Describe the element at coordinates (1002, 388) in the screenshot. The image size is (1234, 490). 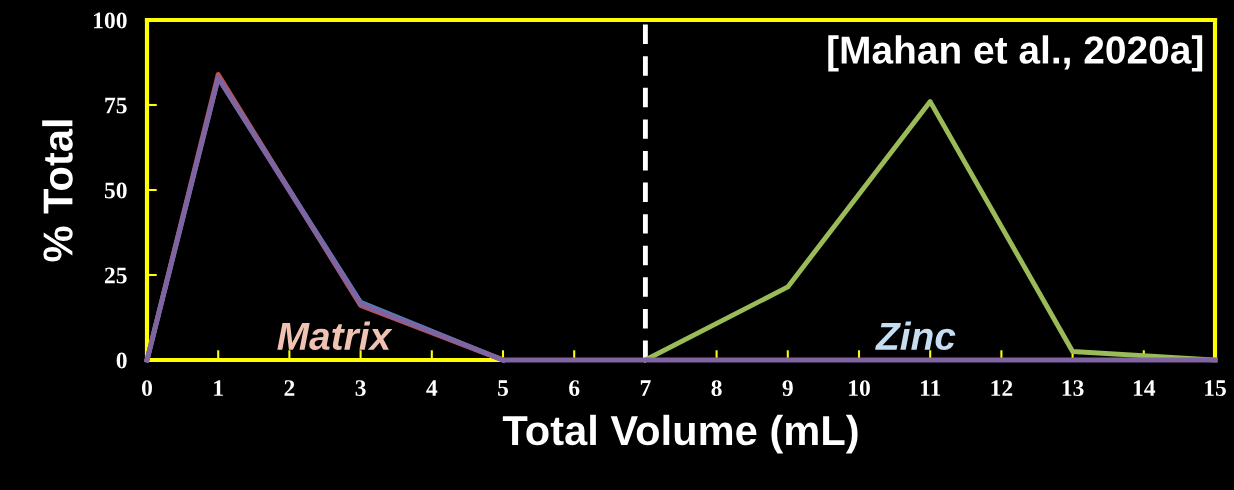
I see `x-tick-label: 12` at that location.